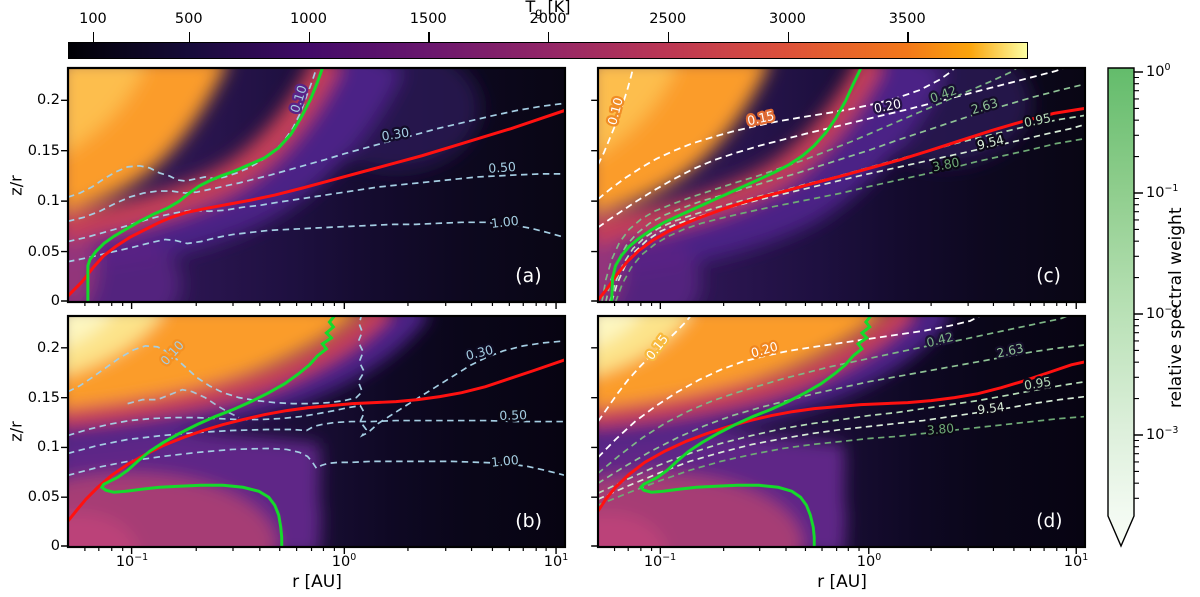 The height and width of the screenshot is (597, 1200). Describe the element at coordinates (1136, 287) in the screenshot. I see `colorbar-minor-ticks` at that location.